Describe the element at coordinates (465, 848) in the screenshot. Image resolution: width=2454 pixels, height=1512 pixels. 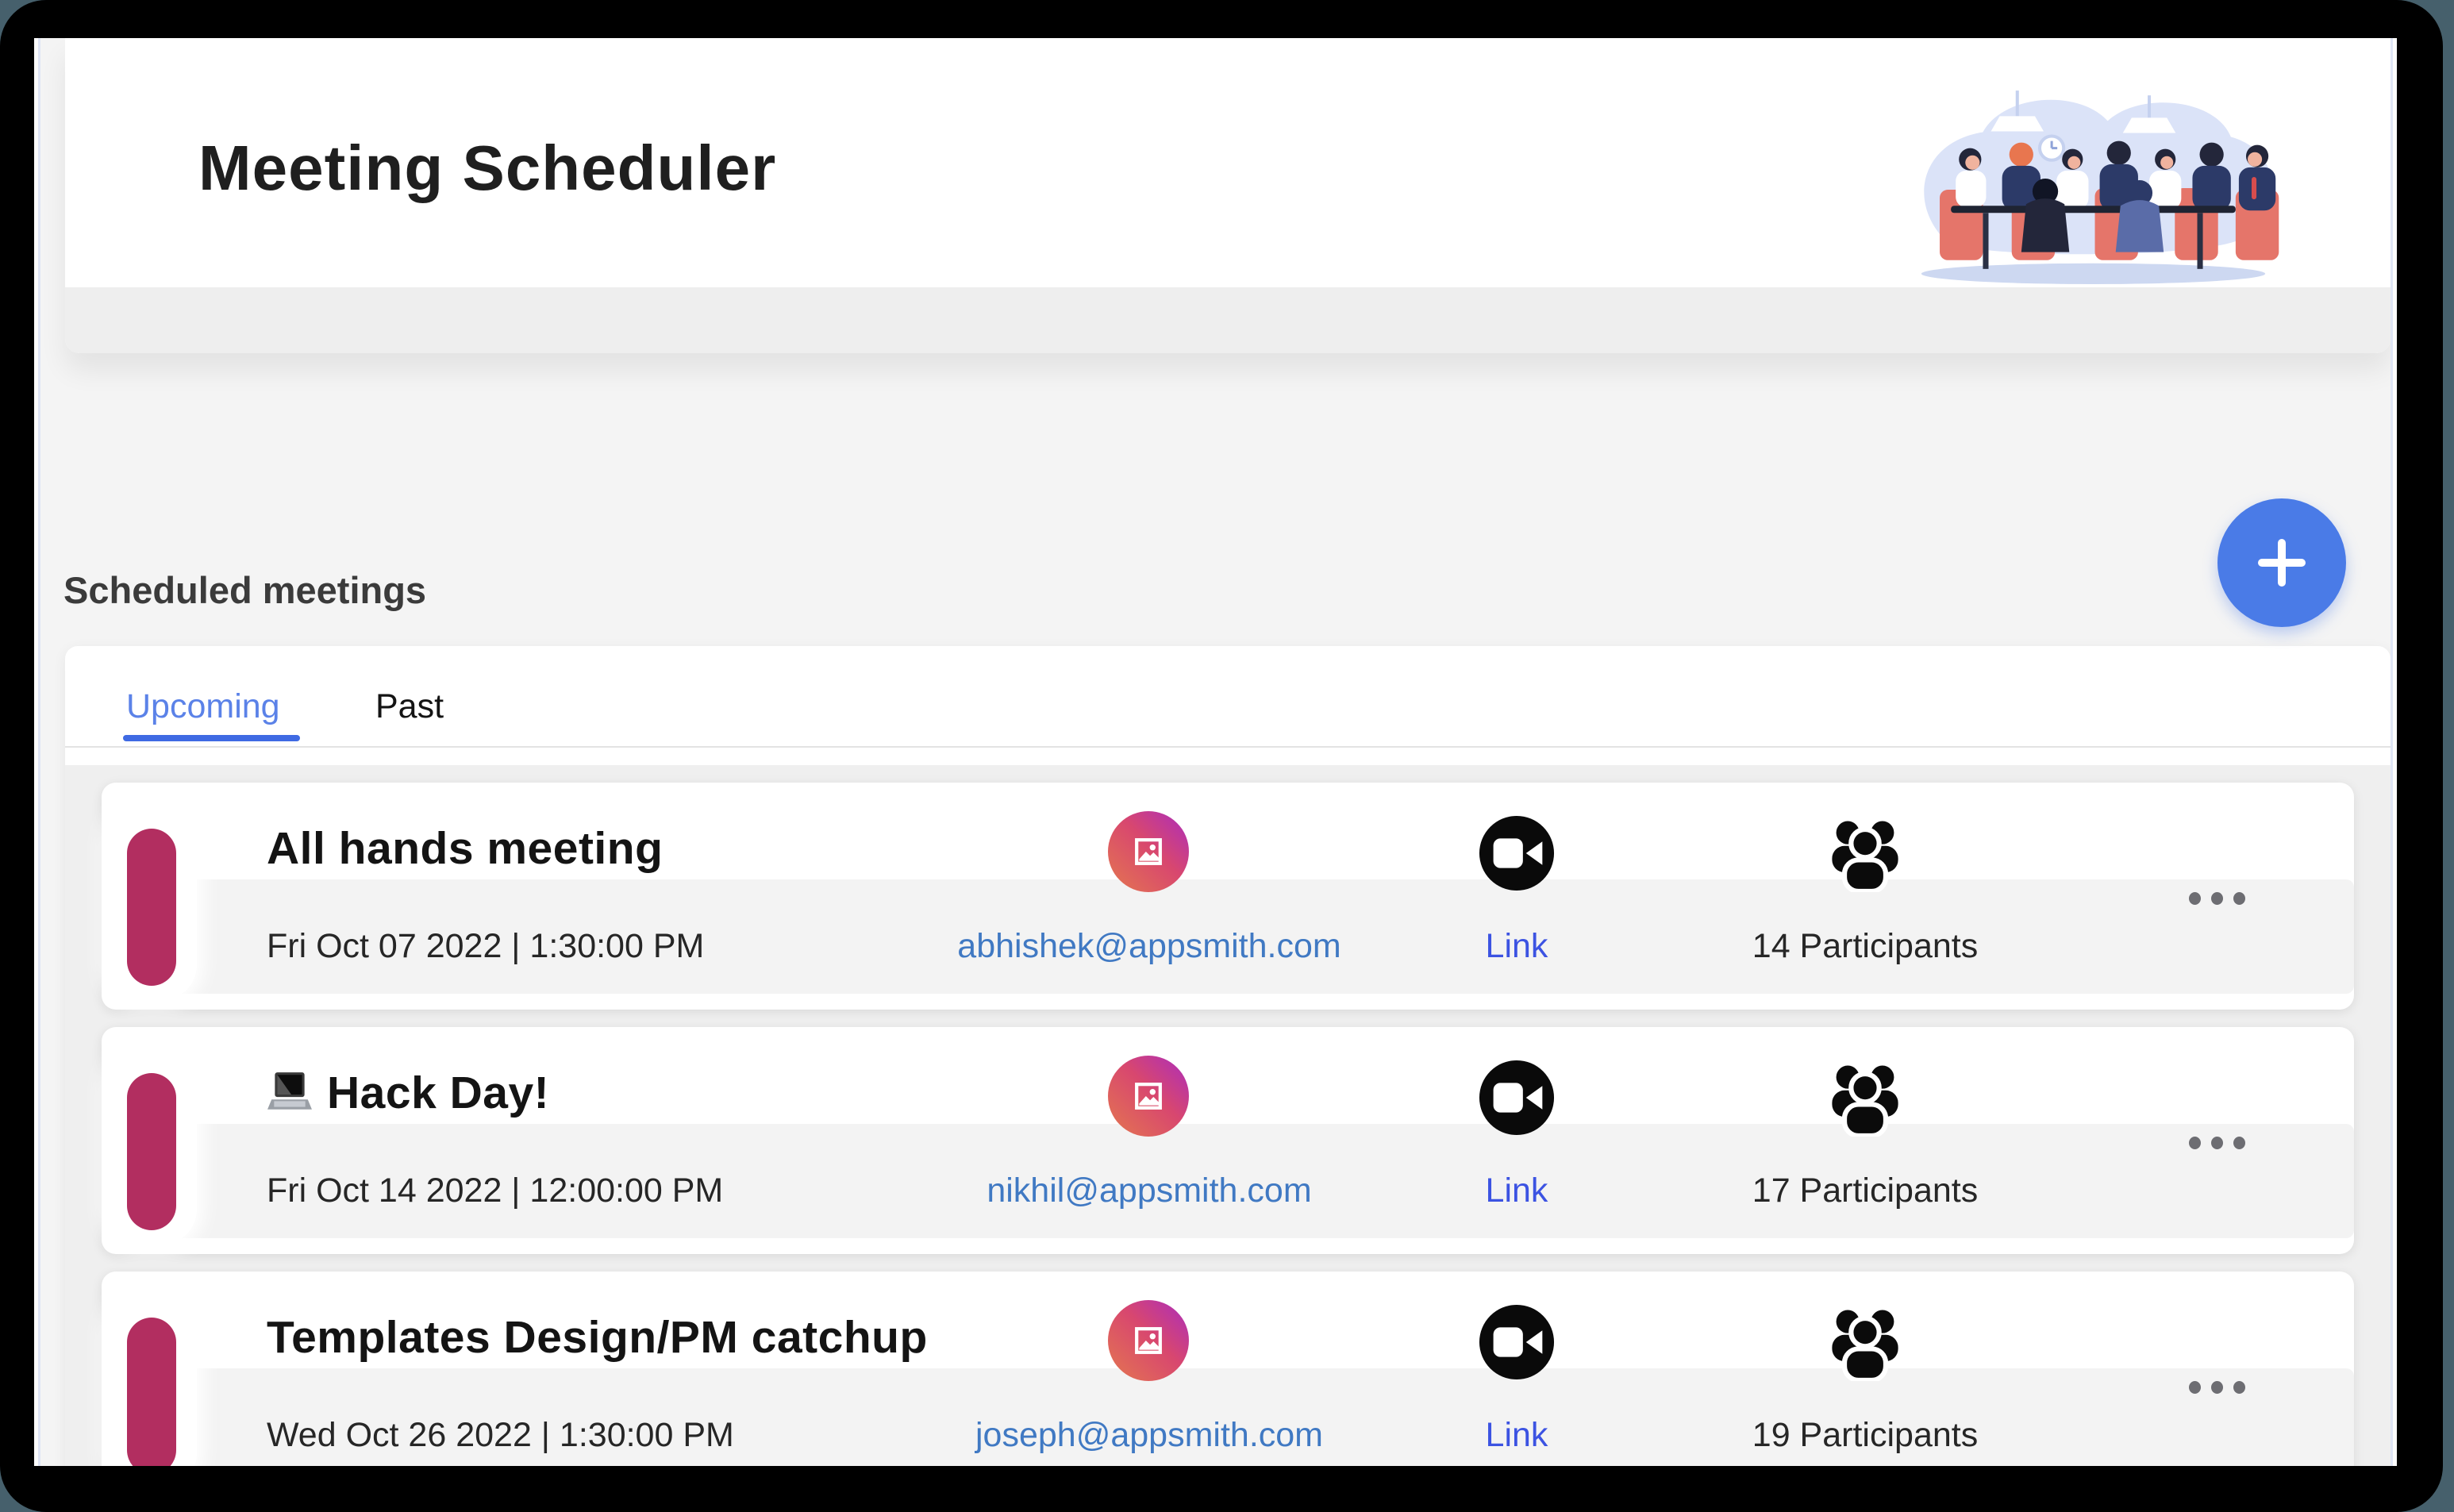
I see `meeting-title: All hands meeting` at that location.